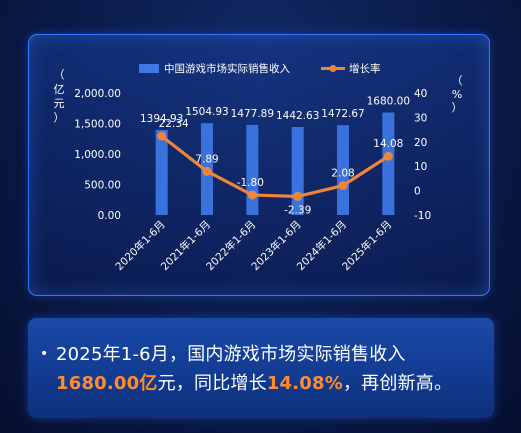 This screenshot has height=433, width=521. Describe the element at coordinates (420, 167) in the screenshot. I see `y-right-tick-label: 10` at that location.